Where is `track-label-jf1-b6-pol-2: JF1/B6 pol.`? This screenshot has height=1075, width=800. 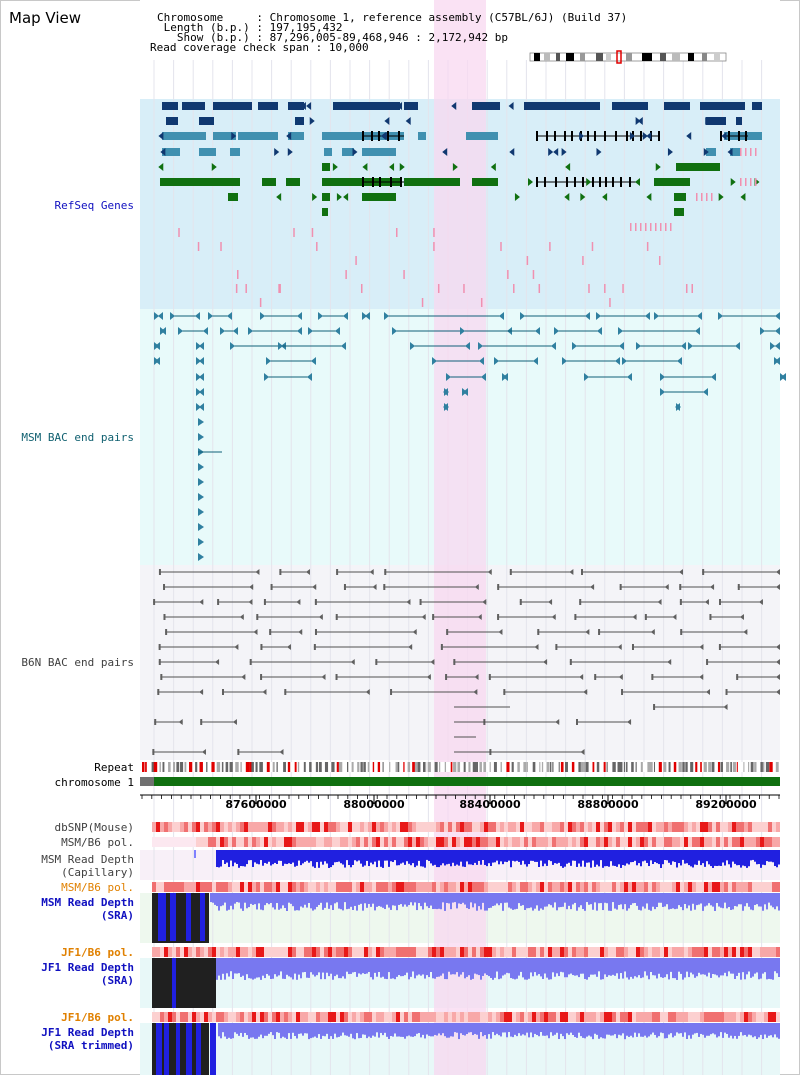 track-label-jf1-b6-pol-2: JF1/B6 pol. is located at coordinates (97, 1017).